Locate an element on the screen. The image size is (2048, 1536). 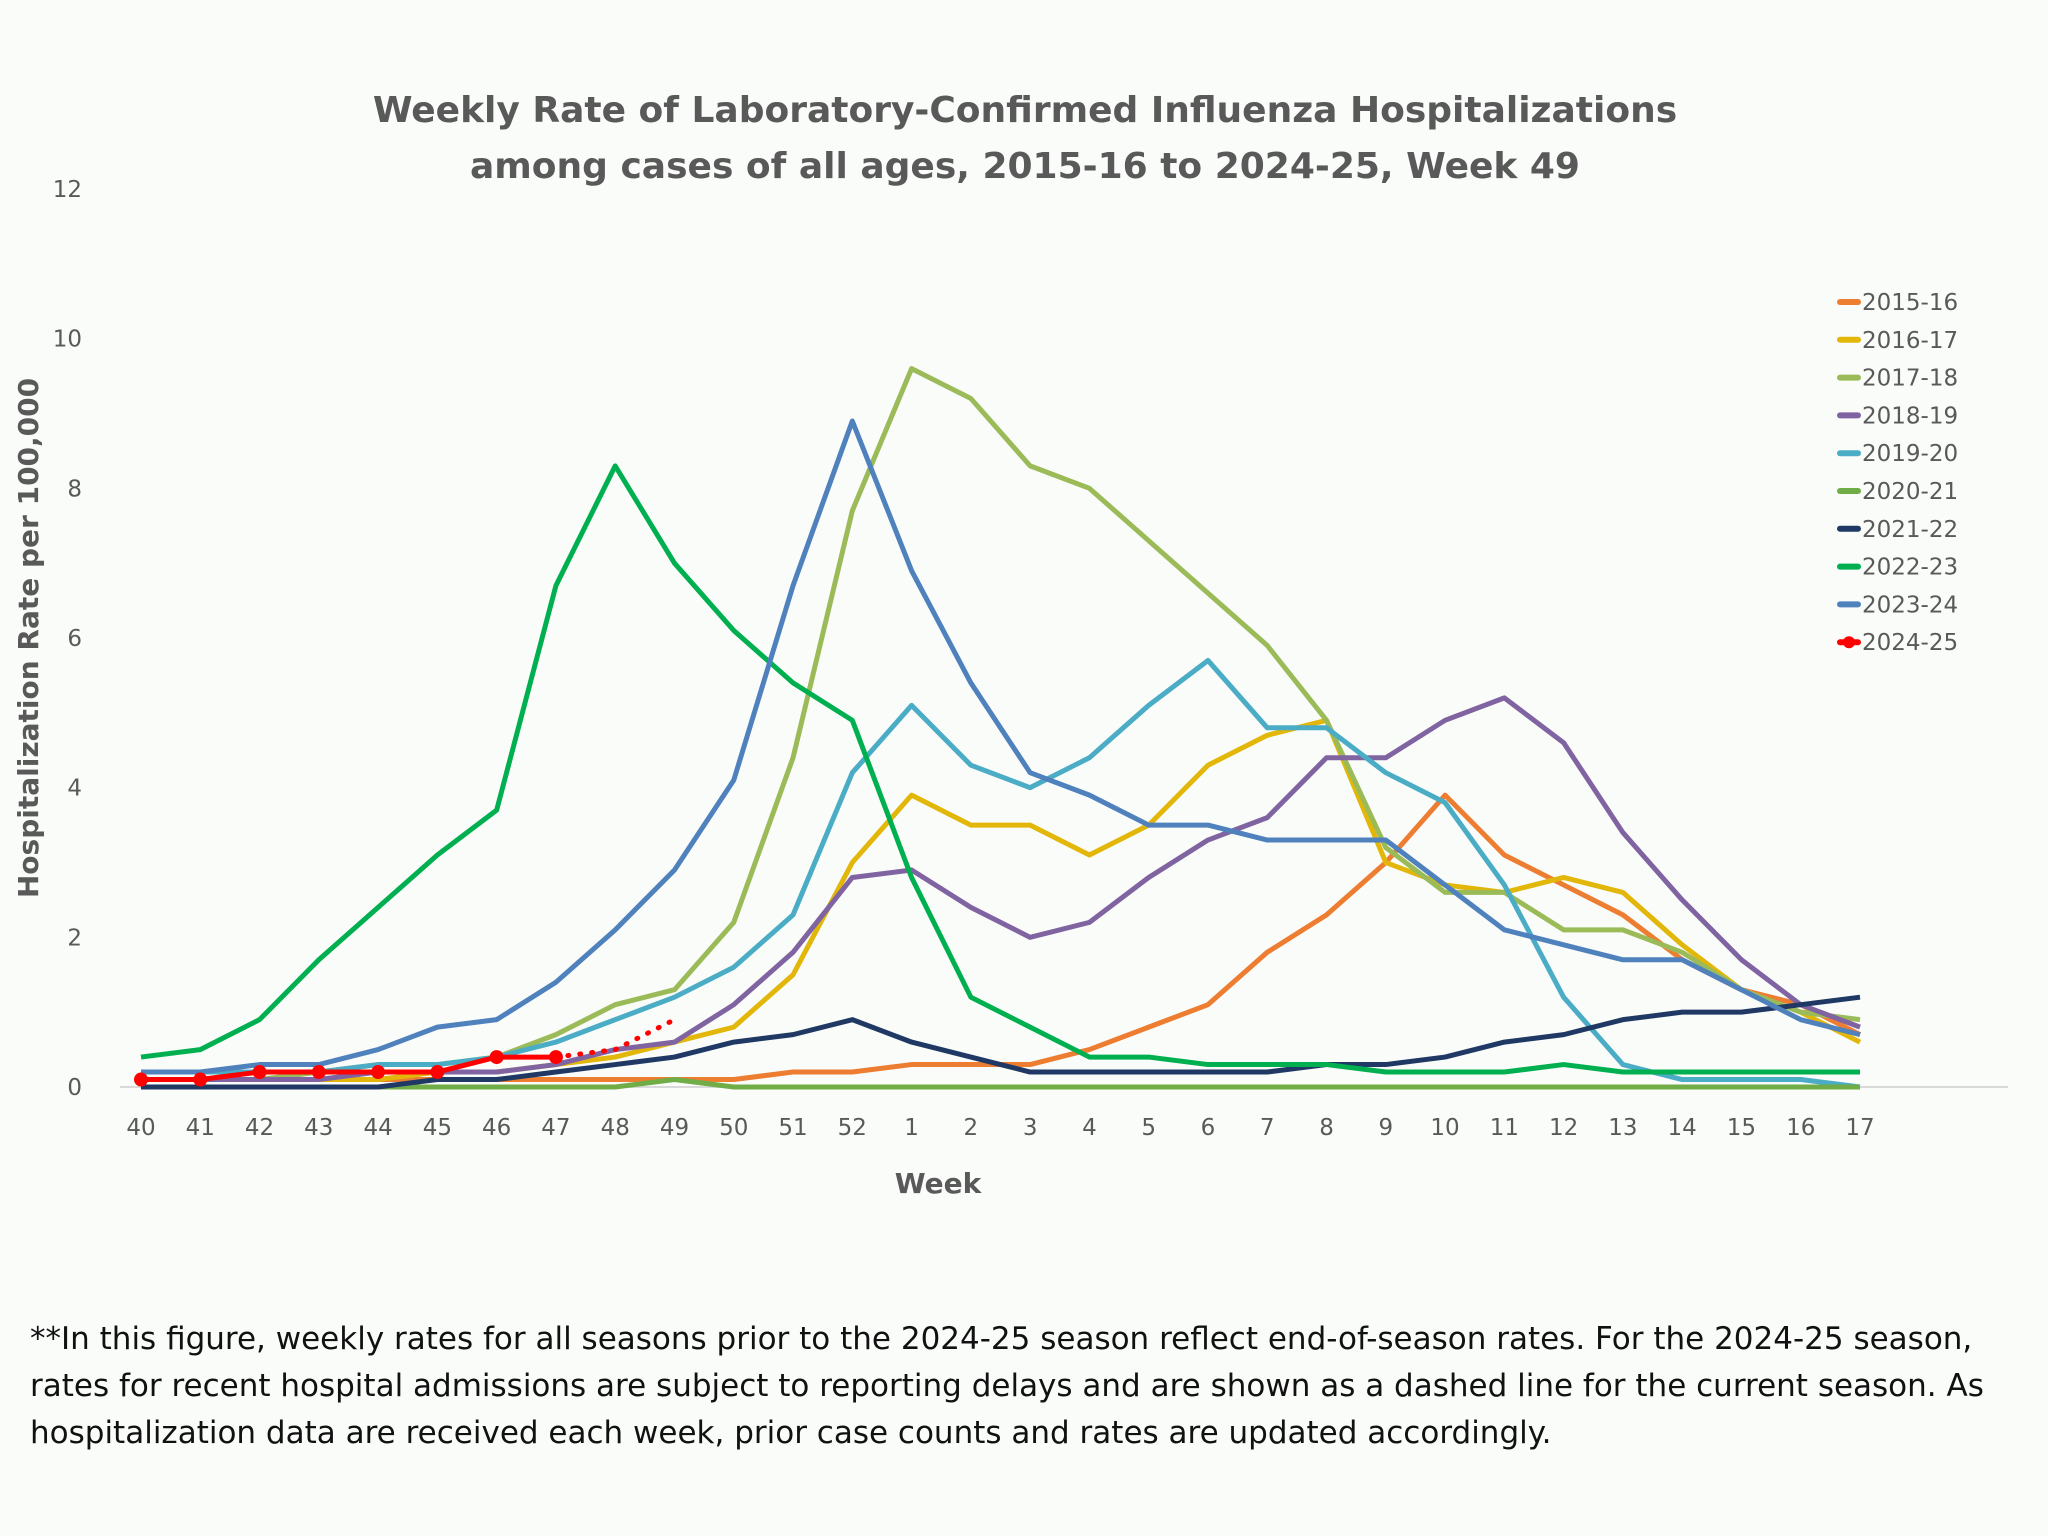
y-tick-labels: 0 2 4 6 8 10 12 is located at coordinates (67, 639).